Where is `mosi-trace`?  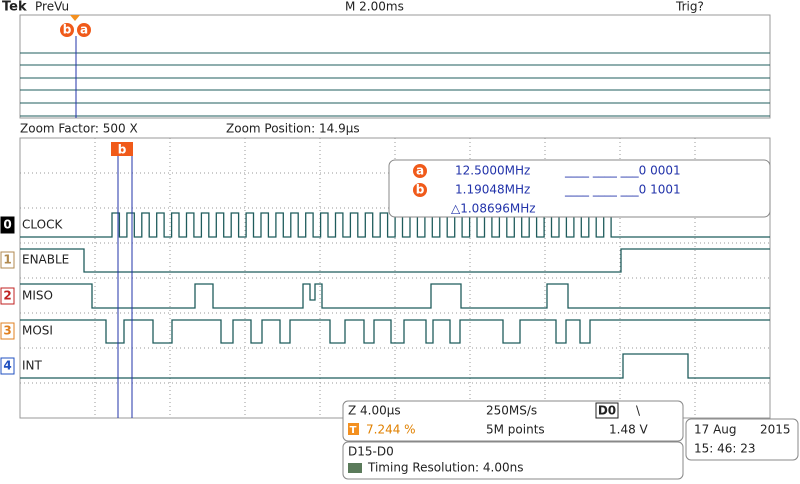 mosi-trace is located at coordinates (395, 331).